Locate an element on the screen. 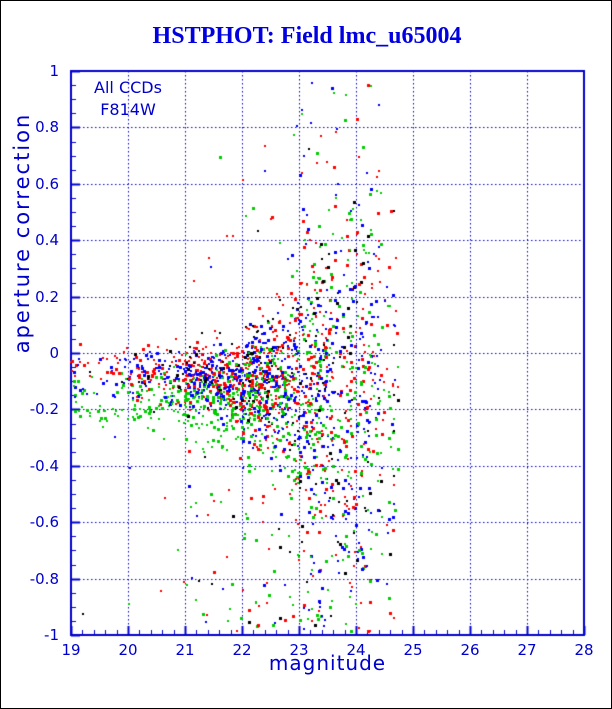 This screenshot has height=709, width=612. x-tick-label: 20 is located at coordinates (128, 650).